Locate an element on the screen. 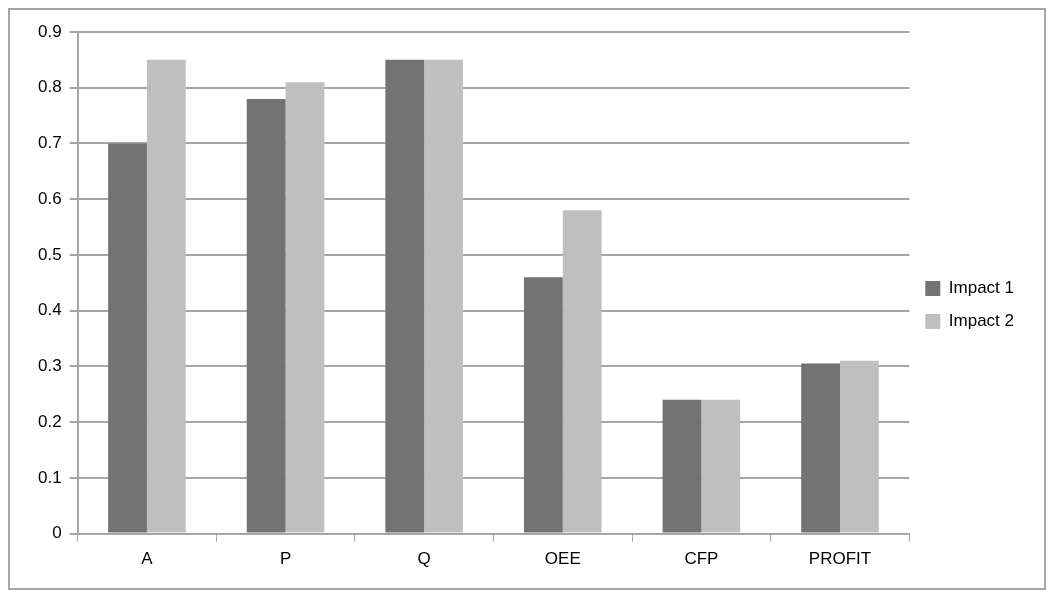 This screenshot has height=594, width=1052. legend-label: Impact 2 is located at coordinates (981, 321).